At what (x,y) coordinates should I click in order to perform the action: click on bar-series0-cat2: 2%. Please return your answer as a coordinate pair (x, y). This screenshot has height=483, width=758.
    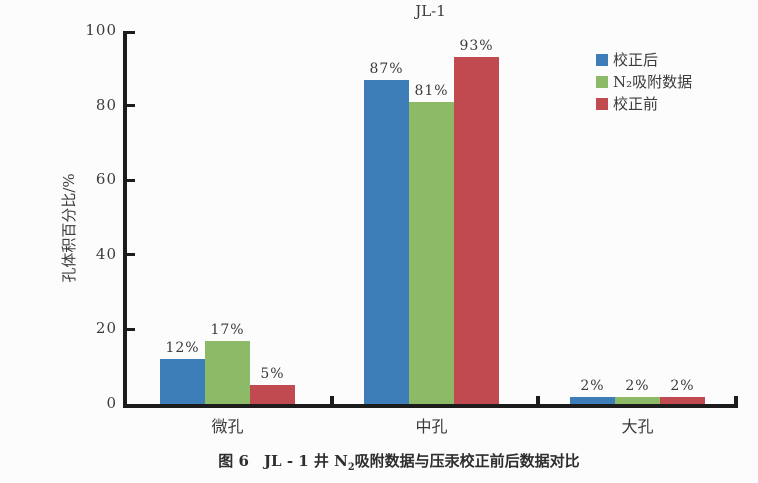
    Looking at the image, I should click on (592, 391).